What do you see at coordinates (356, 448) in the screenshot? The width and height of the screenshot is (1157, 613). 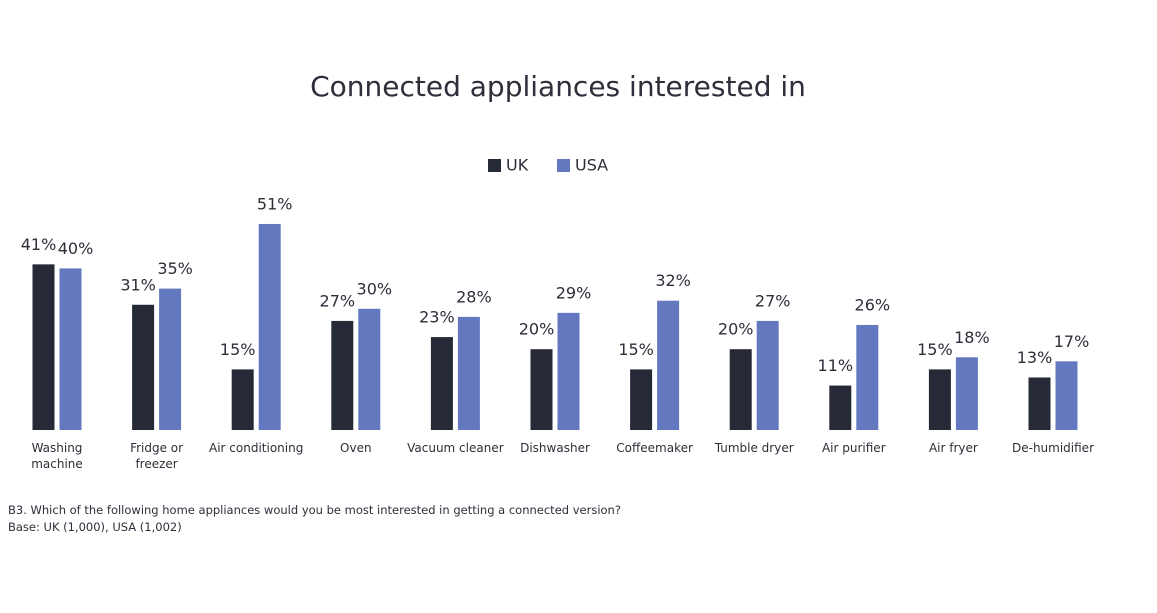 I see `x-tick-label: Oven` at bounding box center [356, 448].